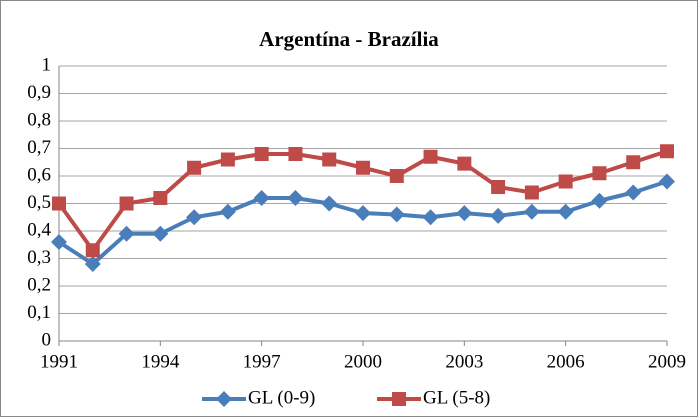 This screenshot has width=699, height=418. Describe the element at coordinates (39, 174) in the screenshot. I see `y-tick-label: 0,6` at that location.